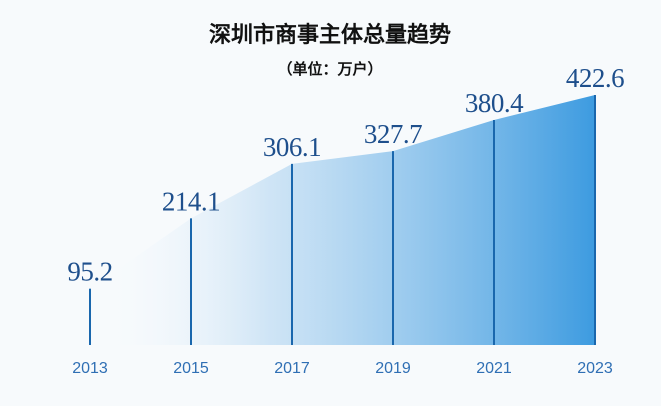  Describe the element at coordinates (292, 368) in the screenshot. I see `x-tick-label: 2017` at that location.